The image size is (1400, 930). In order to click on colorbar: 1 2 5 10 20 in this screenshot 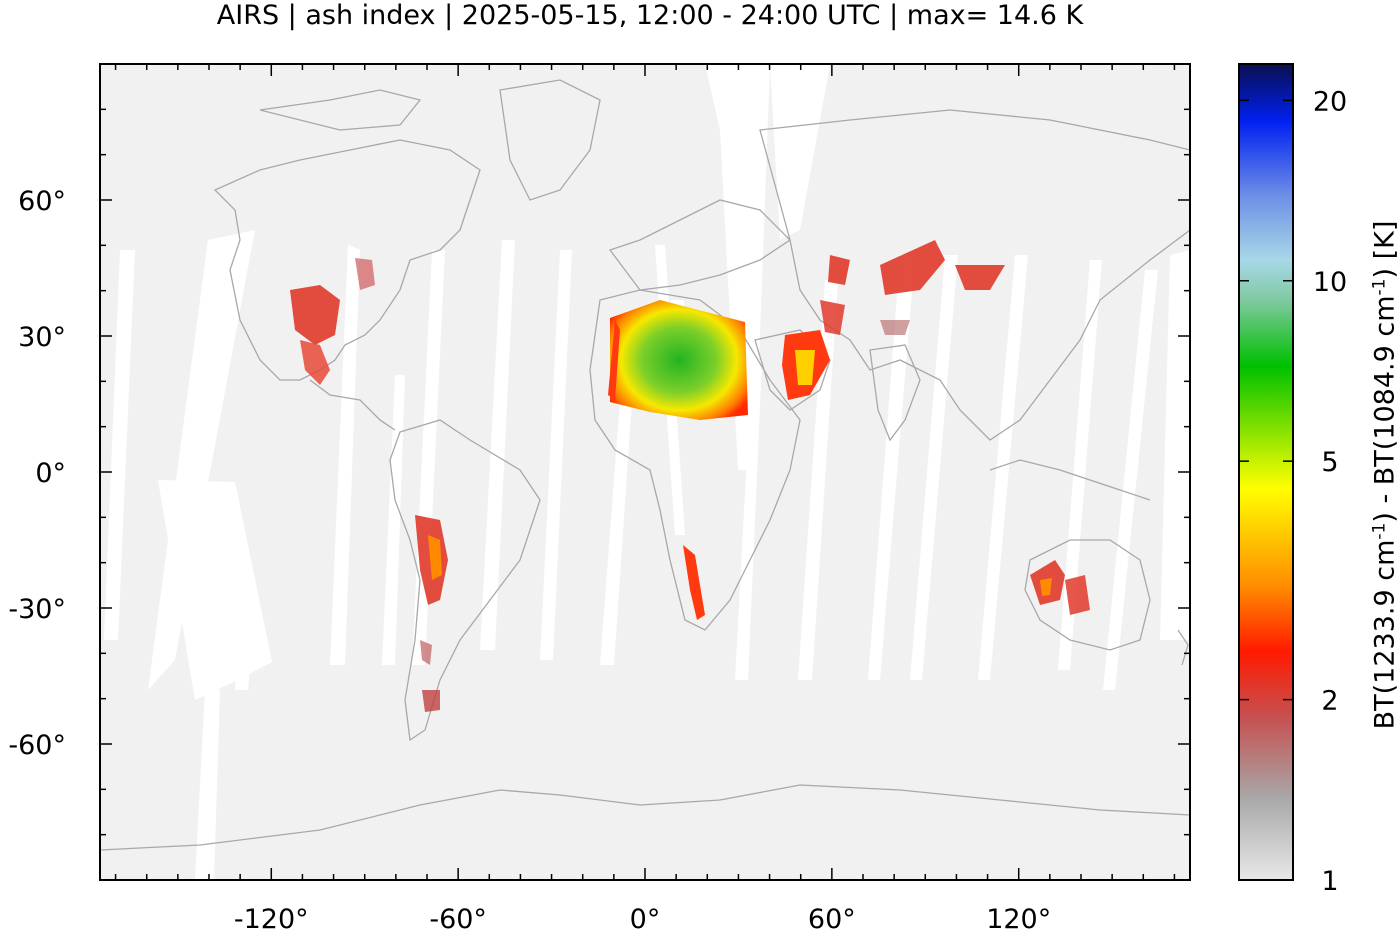, I will do `click(1292, 480)`.